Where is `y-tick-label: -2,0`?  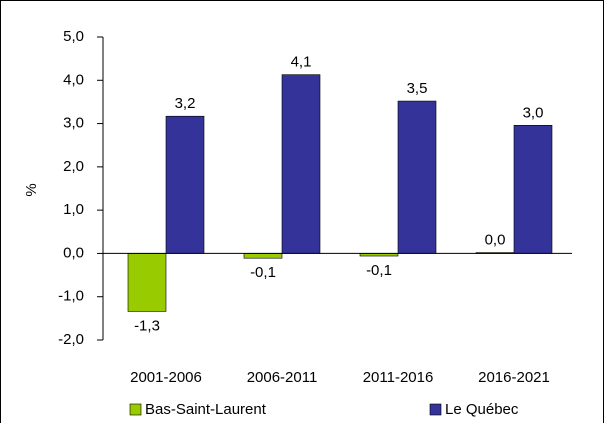 y-tick-label: -2,0 is located at coordinates (71, 339).